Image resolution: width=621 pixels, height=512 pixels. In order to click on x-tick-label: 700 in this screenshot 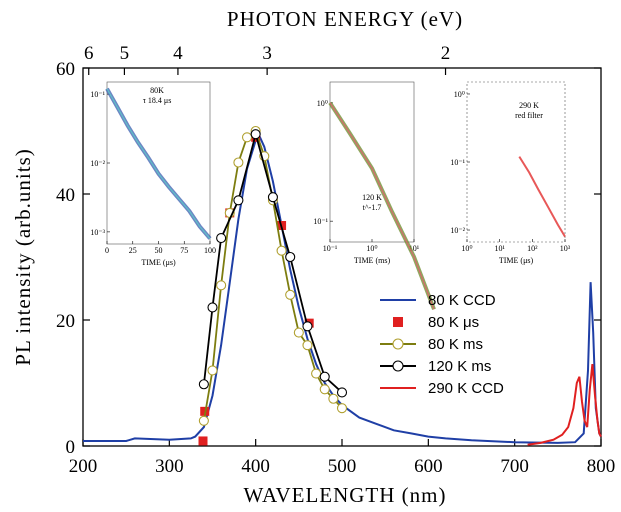, I will do `click(514, 466)`.